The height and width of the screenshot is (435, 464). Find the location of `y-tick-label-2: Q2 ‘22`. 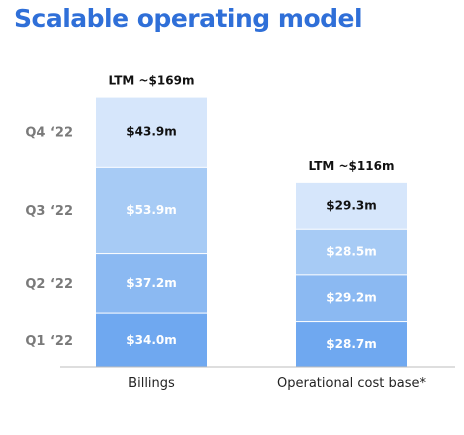

y-tick-label-2: Q2 ‘22 is located at coordinates (49, 284).